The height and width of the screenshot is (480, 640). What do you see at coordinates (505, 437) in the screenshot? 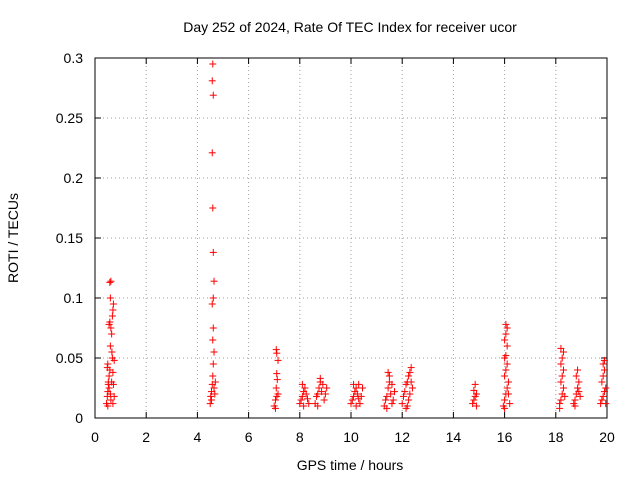
I see `x-tick-label: 16` at bounding box center [505, 437].